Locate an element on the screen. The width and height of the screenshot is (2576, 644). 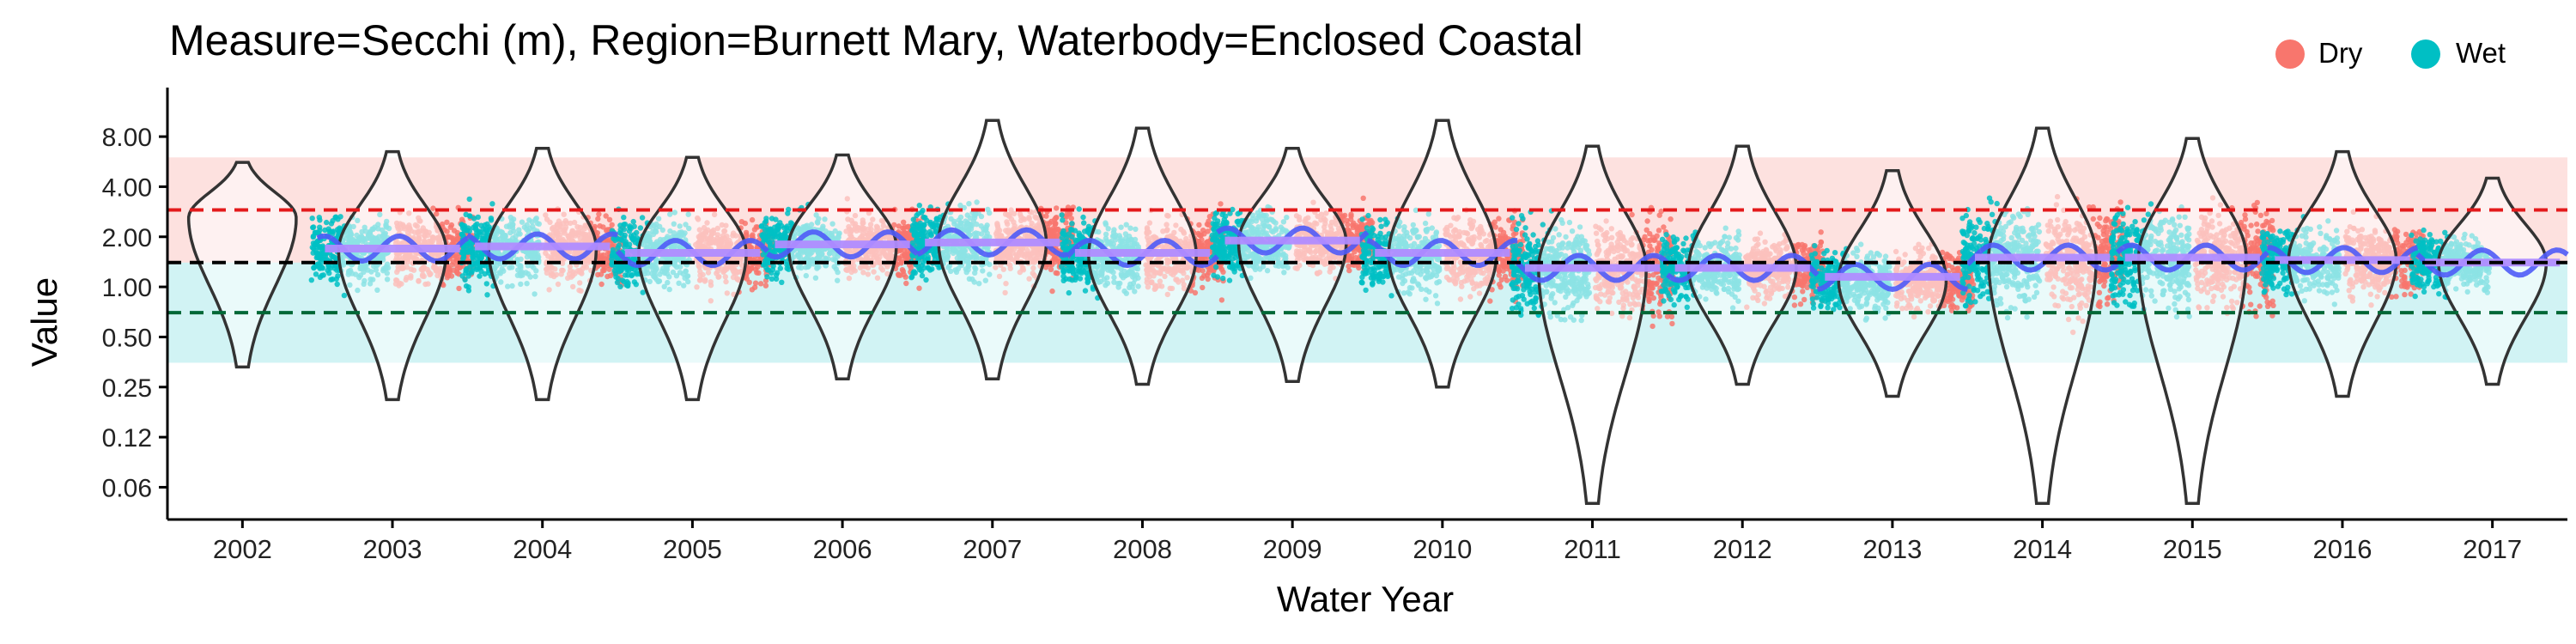
legend-wet-label: Wet is located at coordinates (2481, 53).